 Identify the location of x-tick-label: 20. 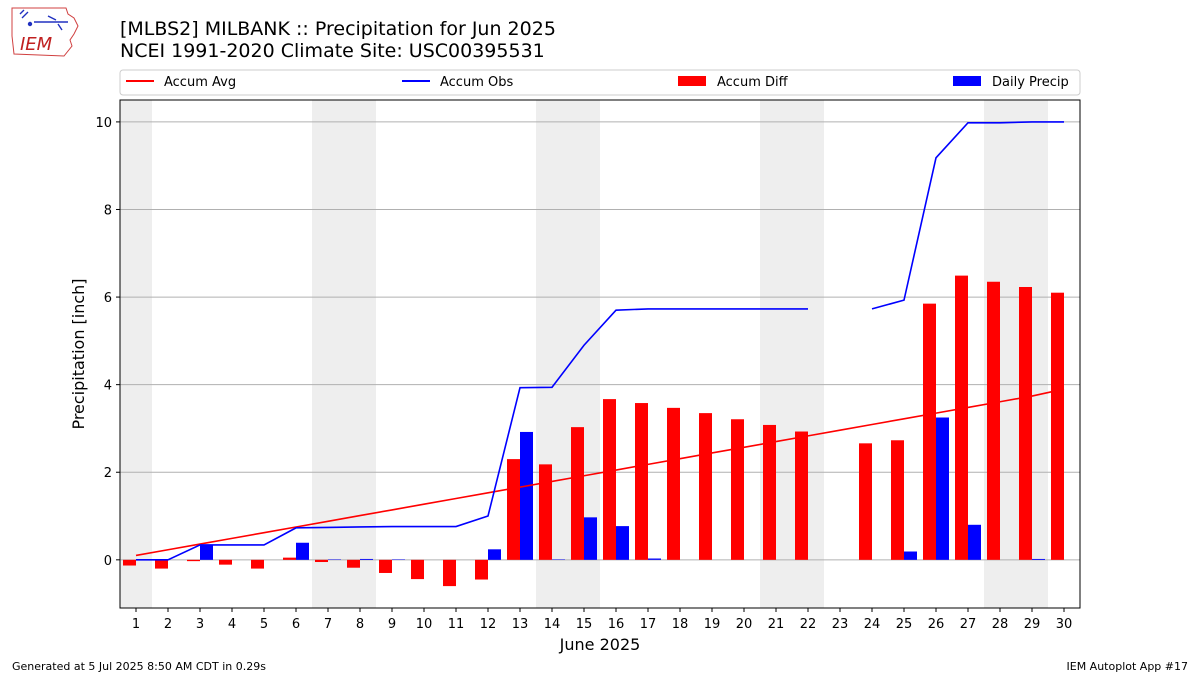
(744, 624).